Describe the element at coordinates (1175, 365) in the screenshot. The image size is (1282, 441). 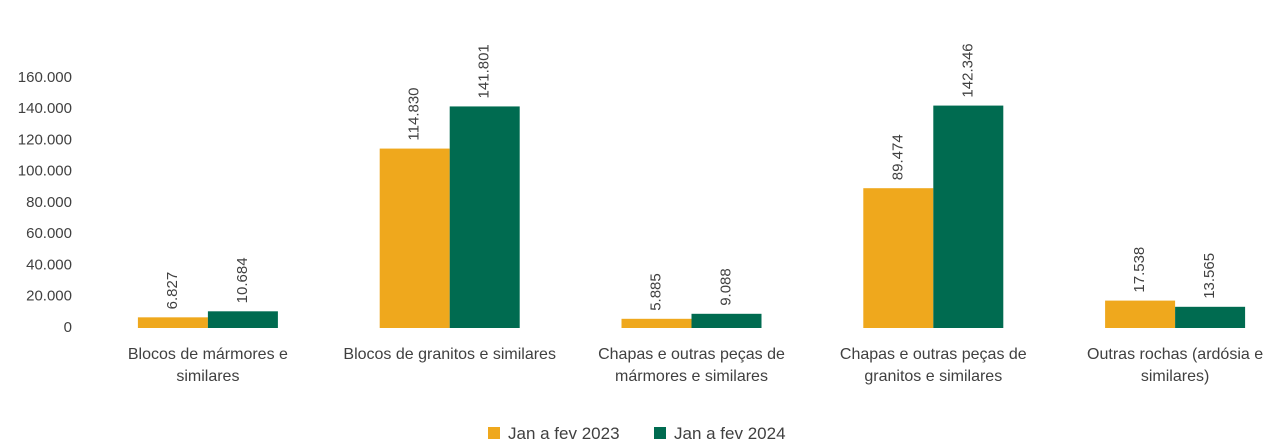
I see `x-tick-label: Outras rochas (ardósia e similares)` at that location.